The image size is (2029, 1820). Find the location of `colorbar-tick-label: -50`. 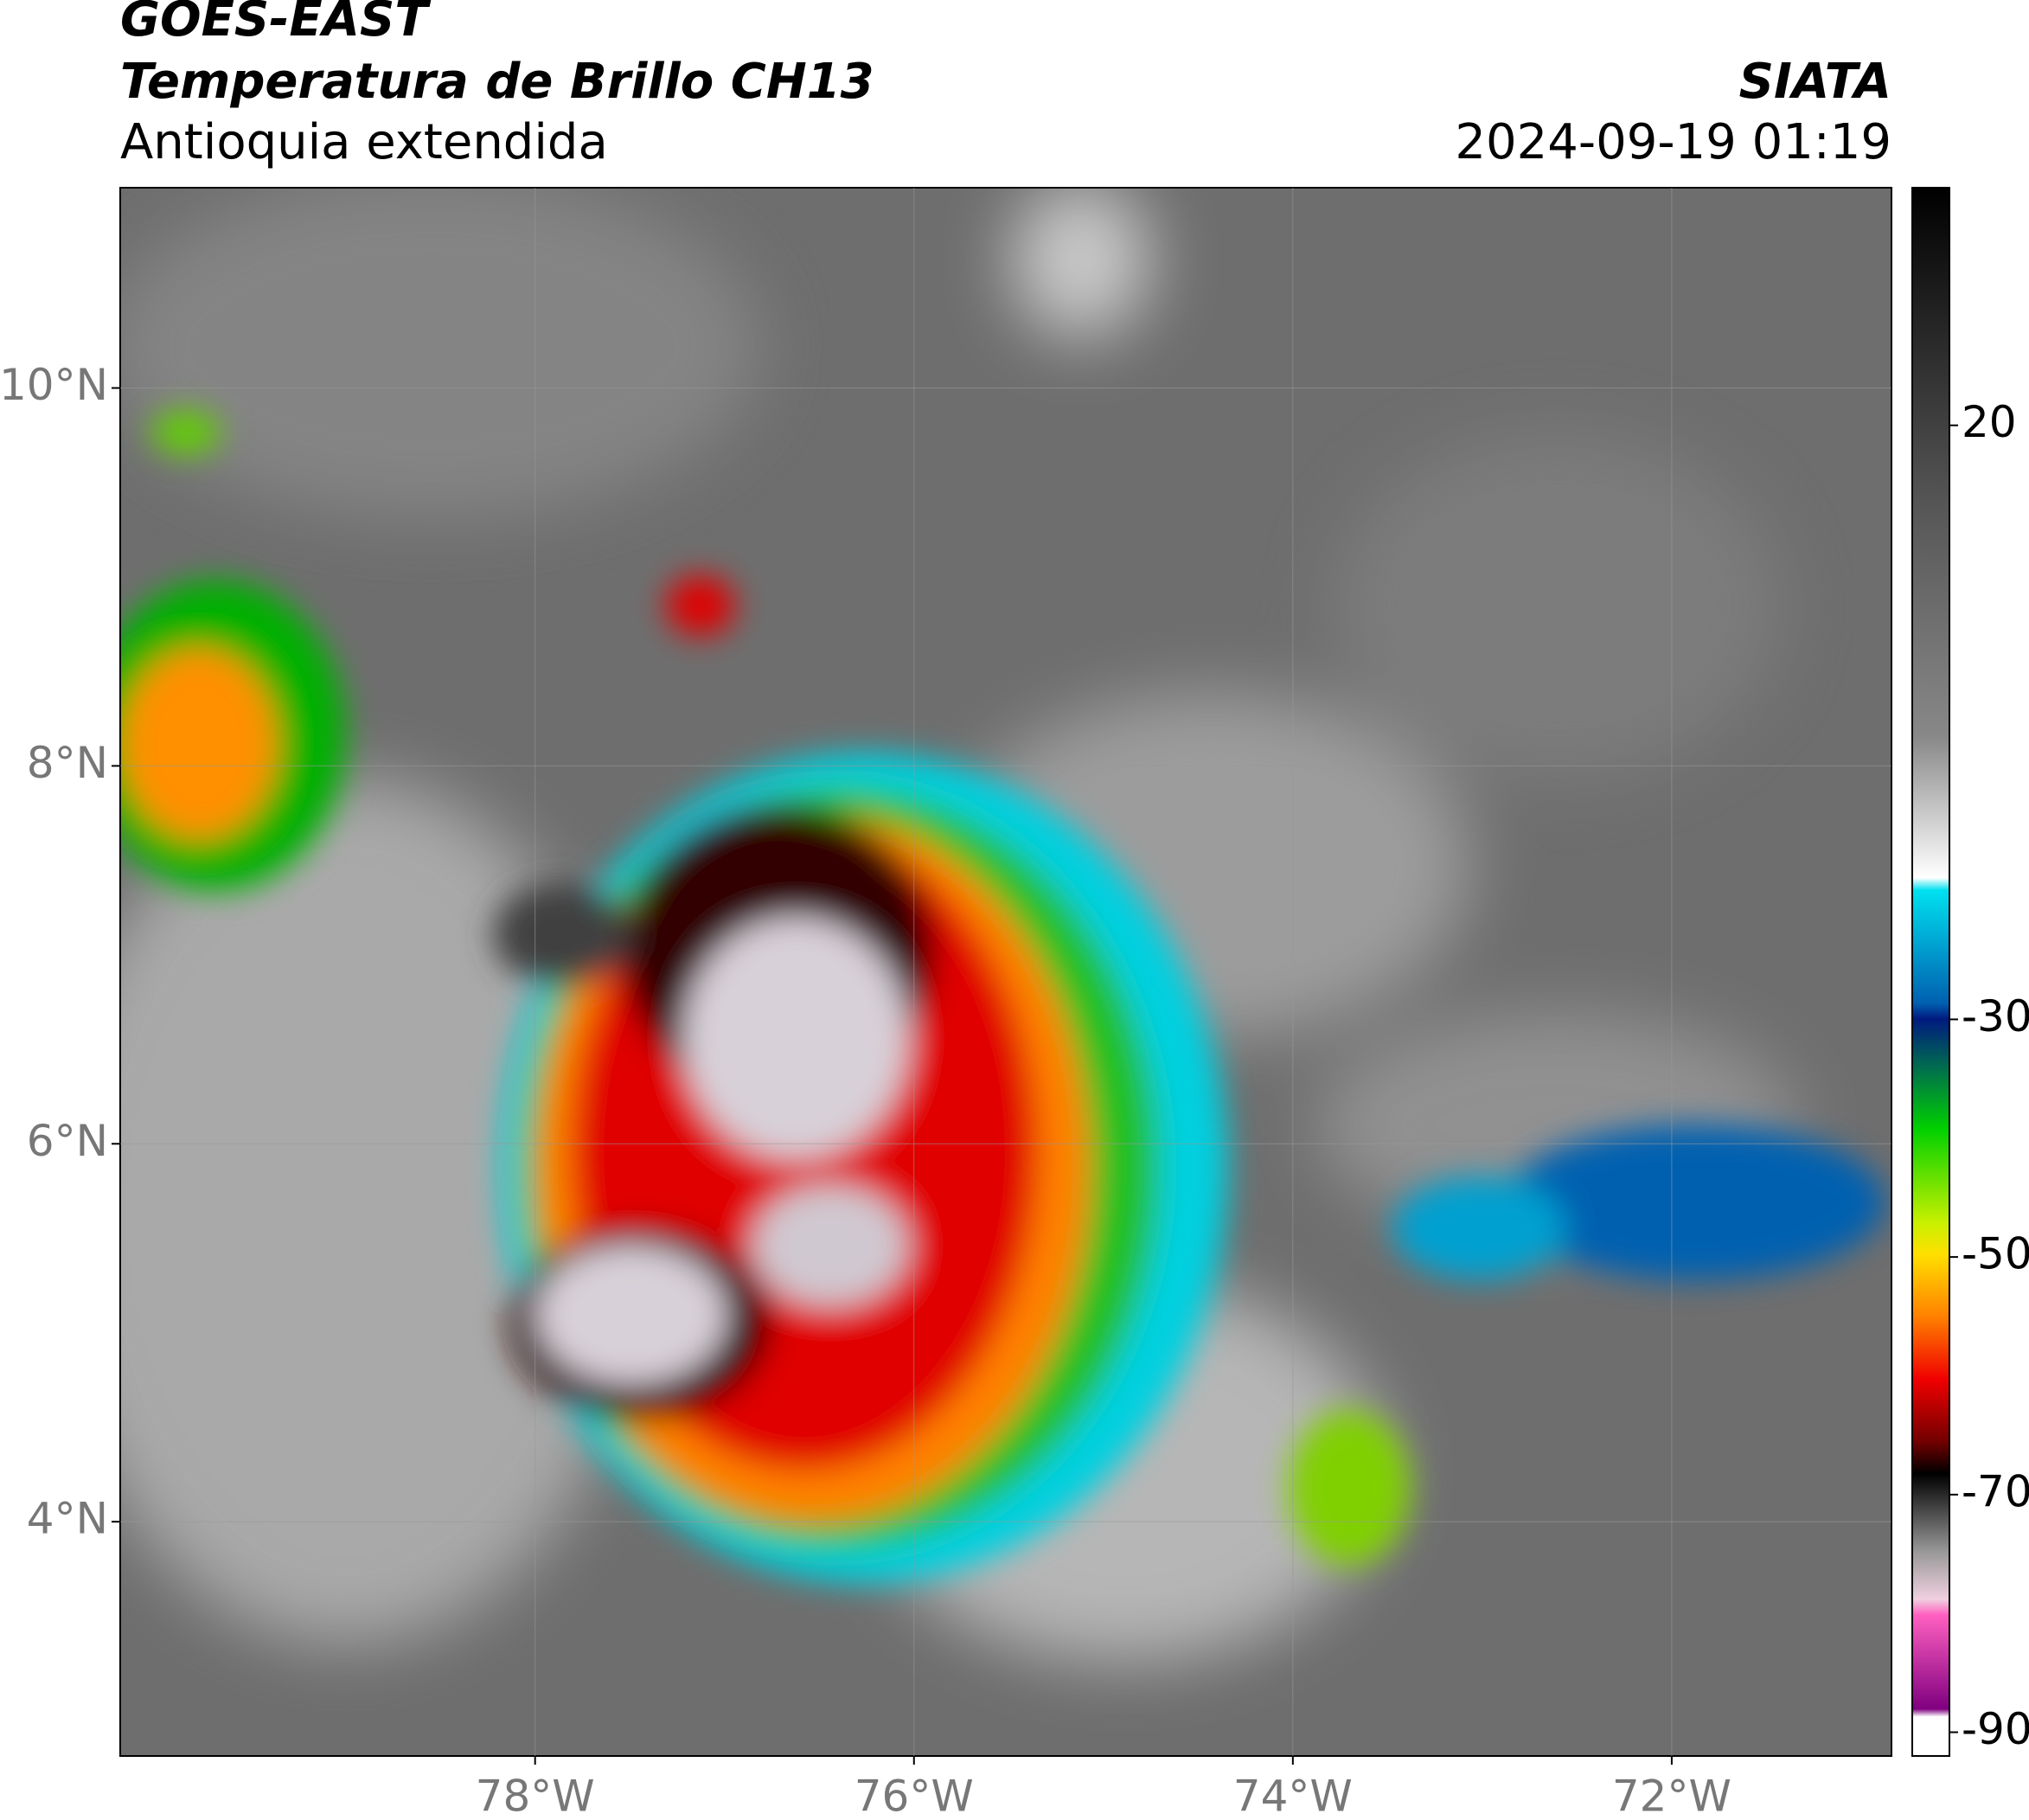

colorbar-tick-label: -50 is located at coordinates (1995, 1254).